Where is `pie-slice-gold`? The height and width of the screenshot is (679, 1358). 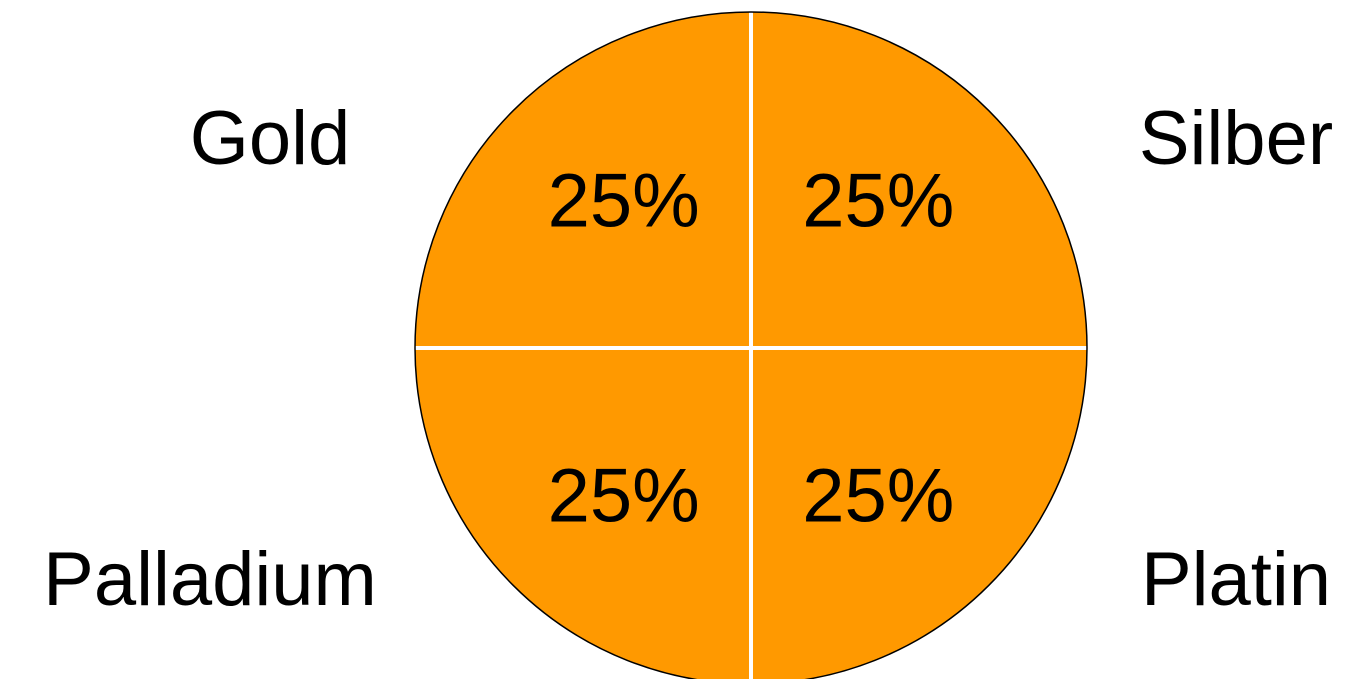 pie-slice-gold is located at coordinates (583, 180).